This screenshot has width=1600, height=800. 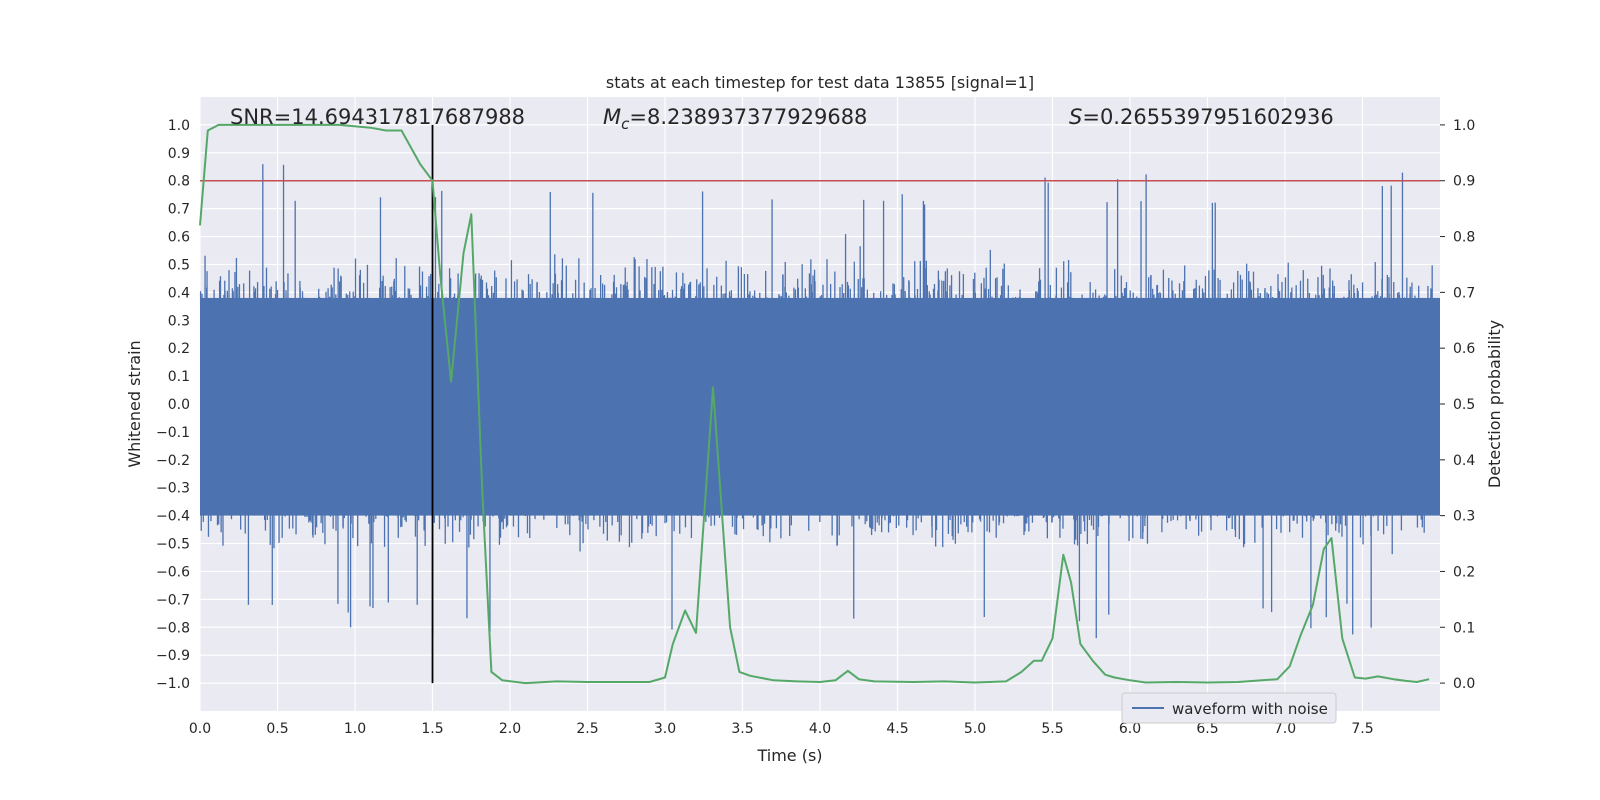 What do you see at coordinates (173, 489) in the screenshot?
I see `y-tick-label: −0.3` at bounding box center [173, 489].